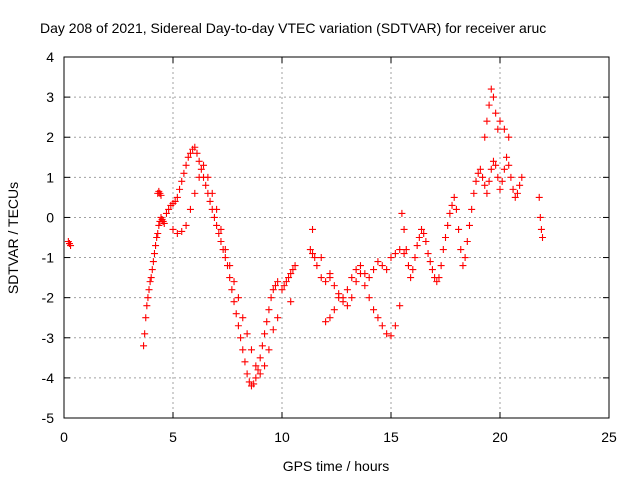  I want to click on y-tick-label: 0, so click(50, 217).